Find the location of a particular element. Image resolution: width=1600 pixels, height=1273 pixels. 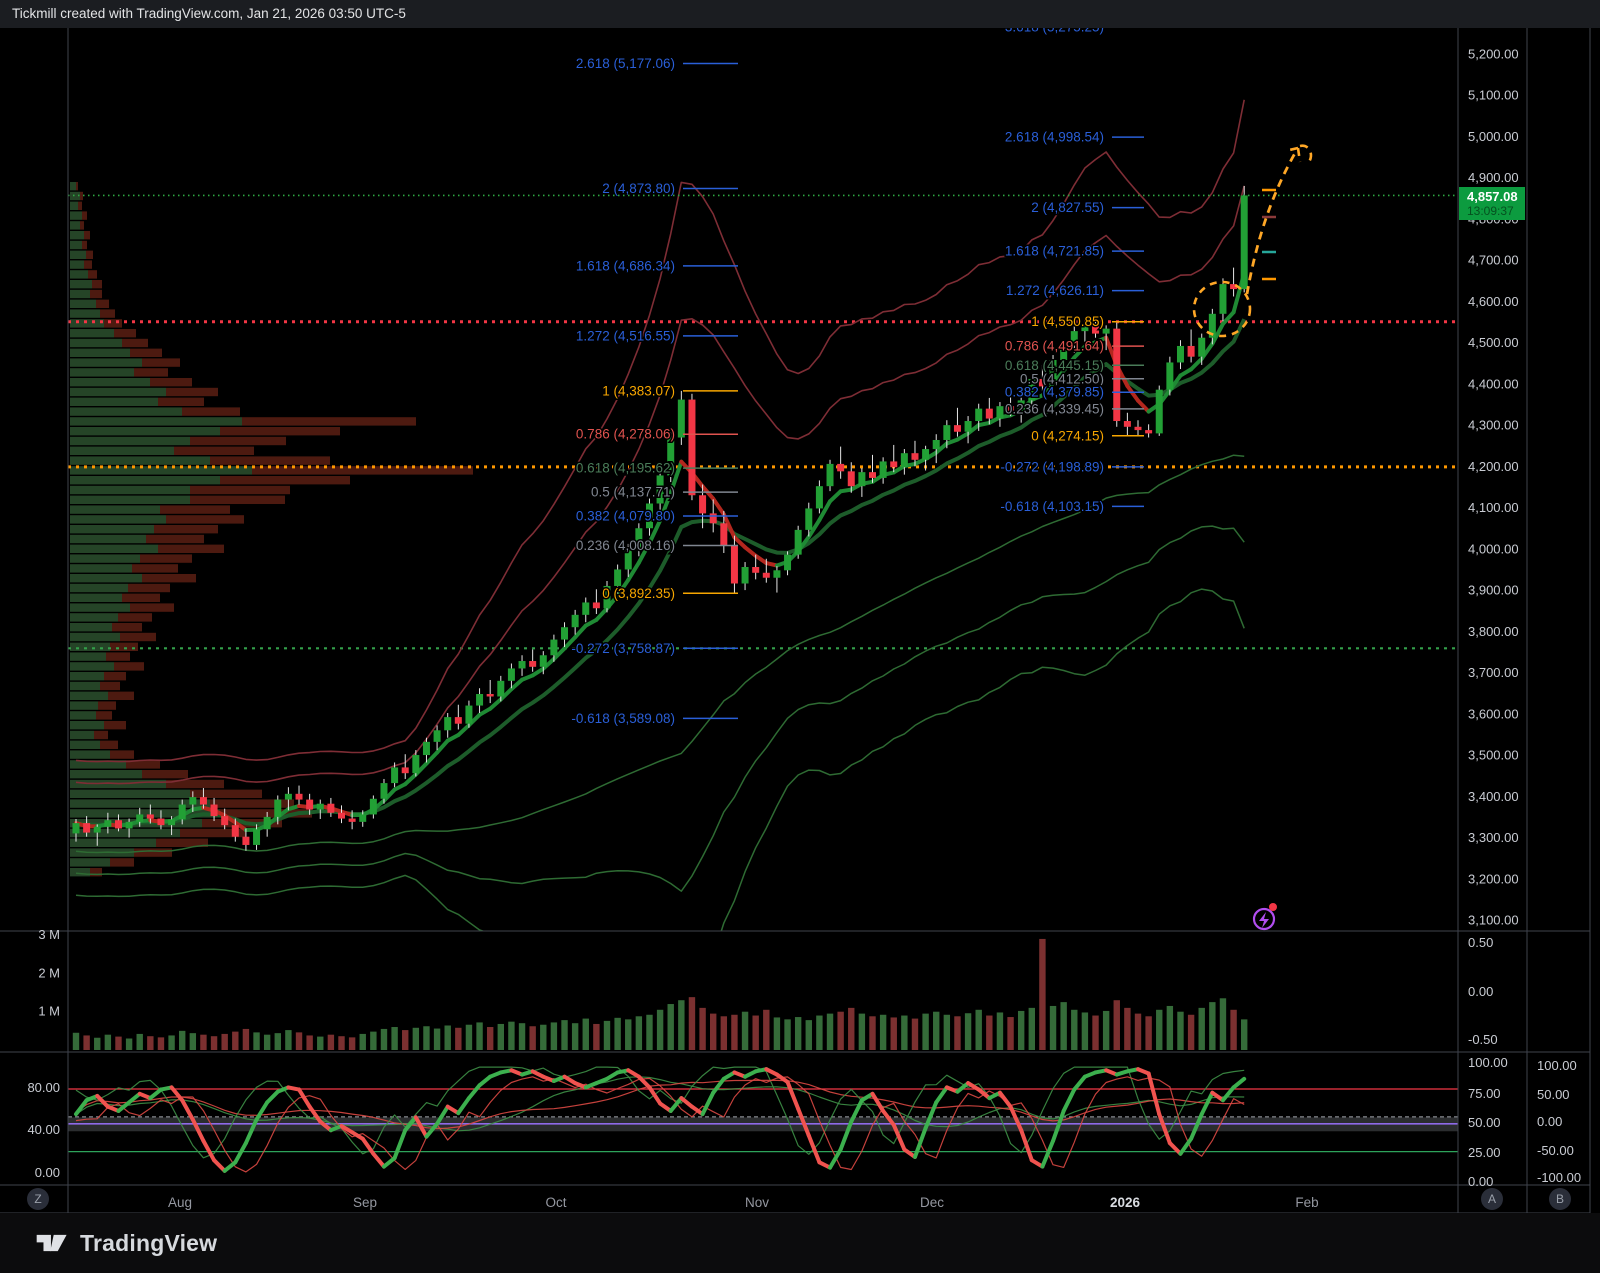

fib-level-label: 0.236 (4,339.45) is located at coordinates (1054, 408).